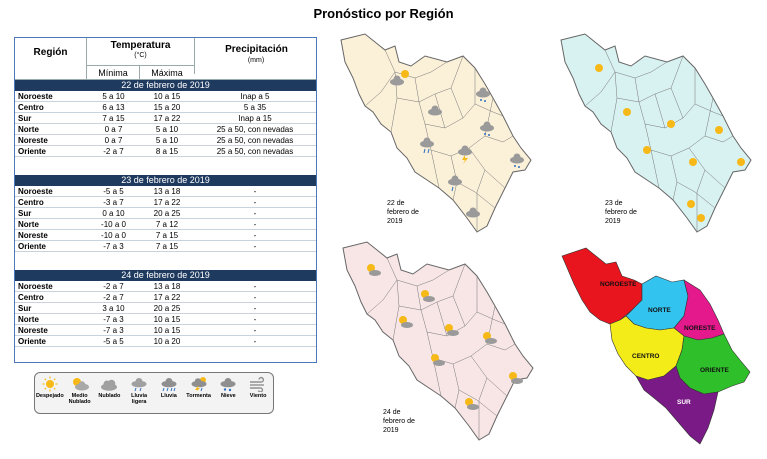 This screenshot has width=767, height=459. I want to click on date-line: 23 de, so click(614, 203).